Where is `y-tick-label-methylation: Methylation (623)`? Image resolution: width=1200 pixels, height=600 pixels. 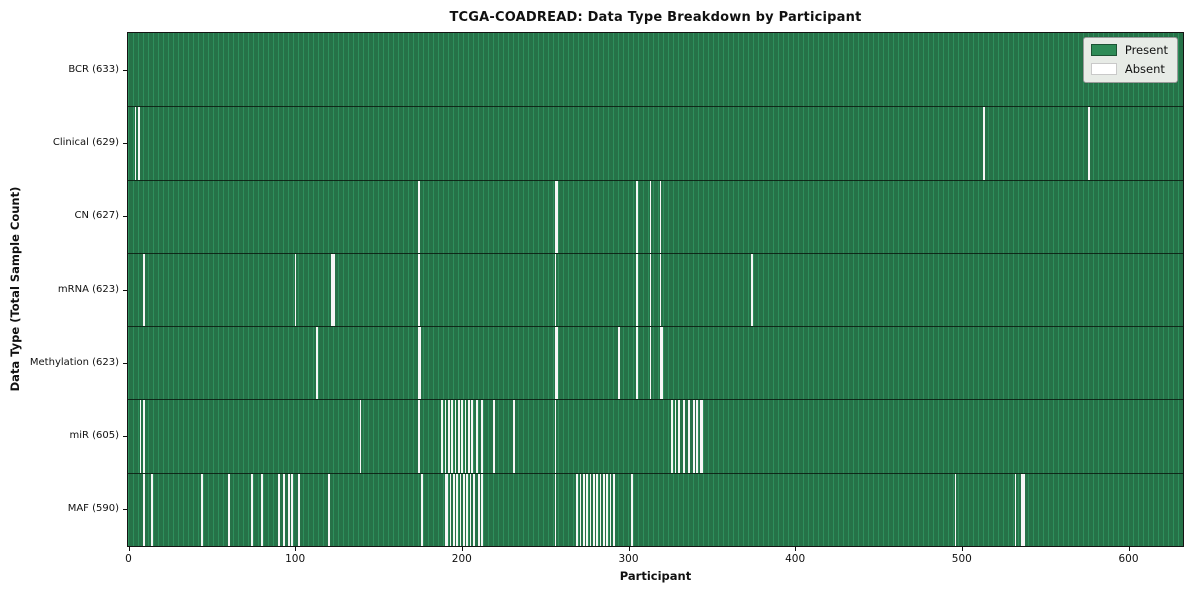 y-tick-label-methylation: Methylation (623) is located at coordinates (74, 362).